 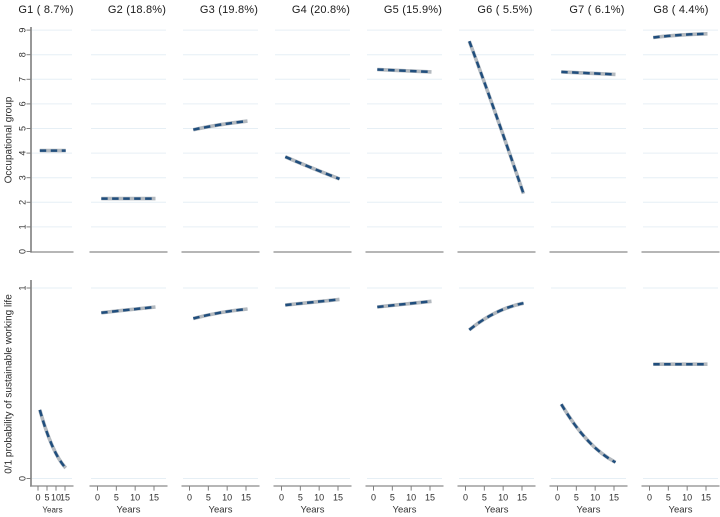 I want to click on panel-header-g8: G8 ( 4.4%), so click(x=681, y=10).